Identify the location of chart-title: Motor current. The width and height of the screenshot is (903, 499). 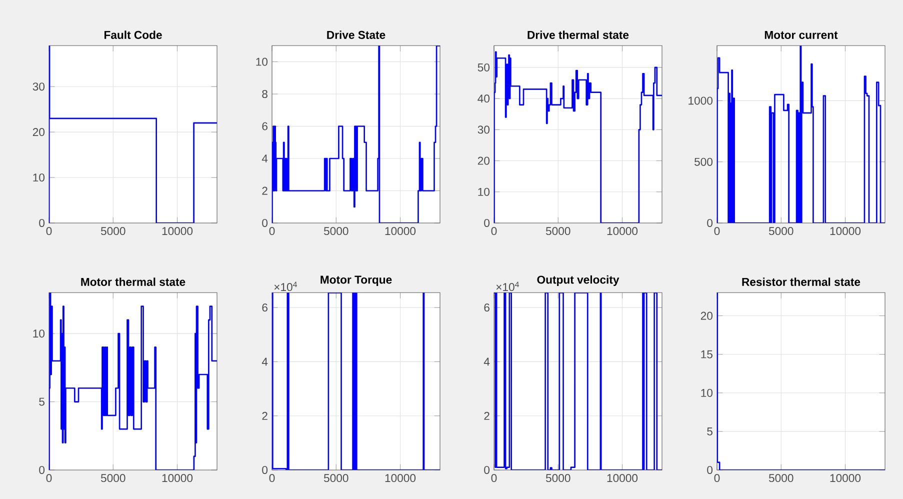
(801, 35).